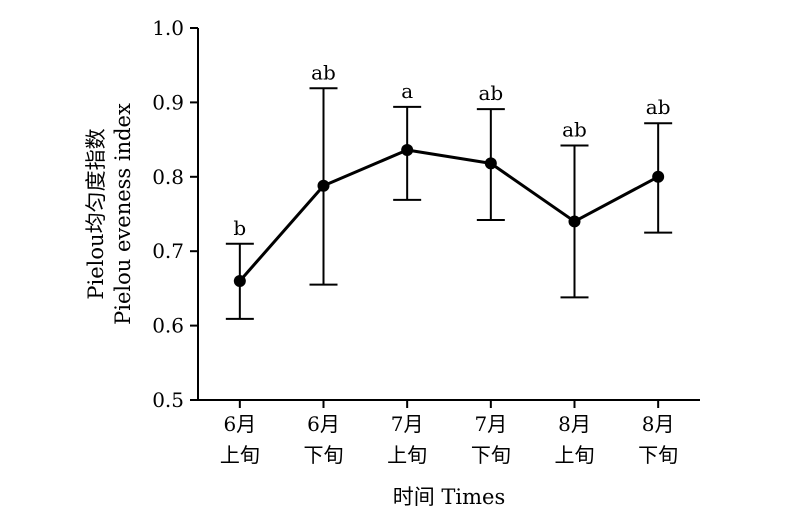  I want to click on y-tick-label: 0.7, so click(168, 251).